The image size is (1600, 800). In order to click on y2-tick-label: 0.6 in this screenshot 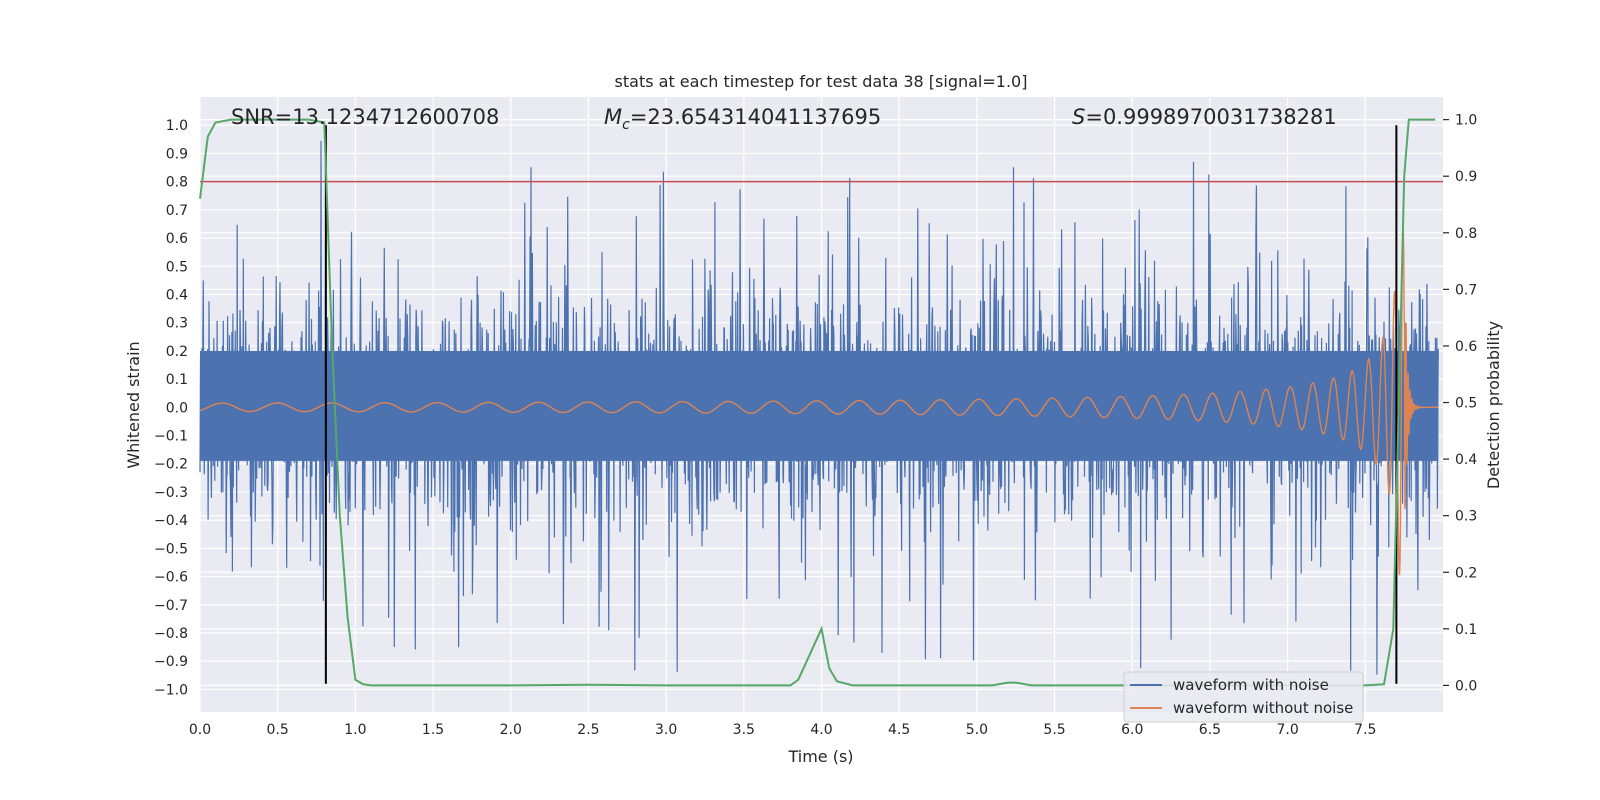, I will do `click(1466, 347)`.